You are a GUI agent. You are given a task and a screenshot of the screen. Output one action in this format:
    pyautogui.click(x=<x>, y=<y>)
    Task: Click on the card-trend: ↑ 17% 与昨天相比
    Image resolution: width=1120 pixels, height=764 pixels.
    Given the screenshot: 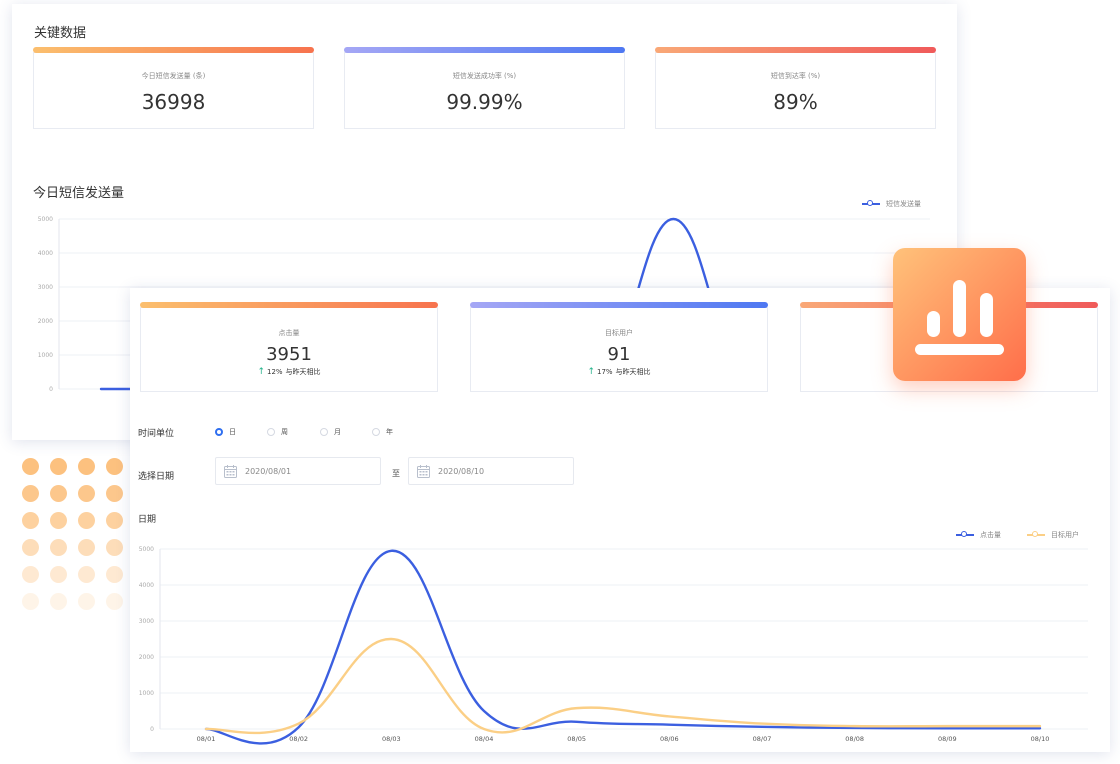 What is the action you would take?
    pyautogui.click(x=619, y=372)
    